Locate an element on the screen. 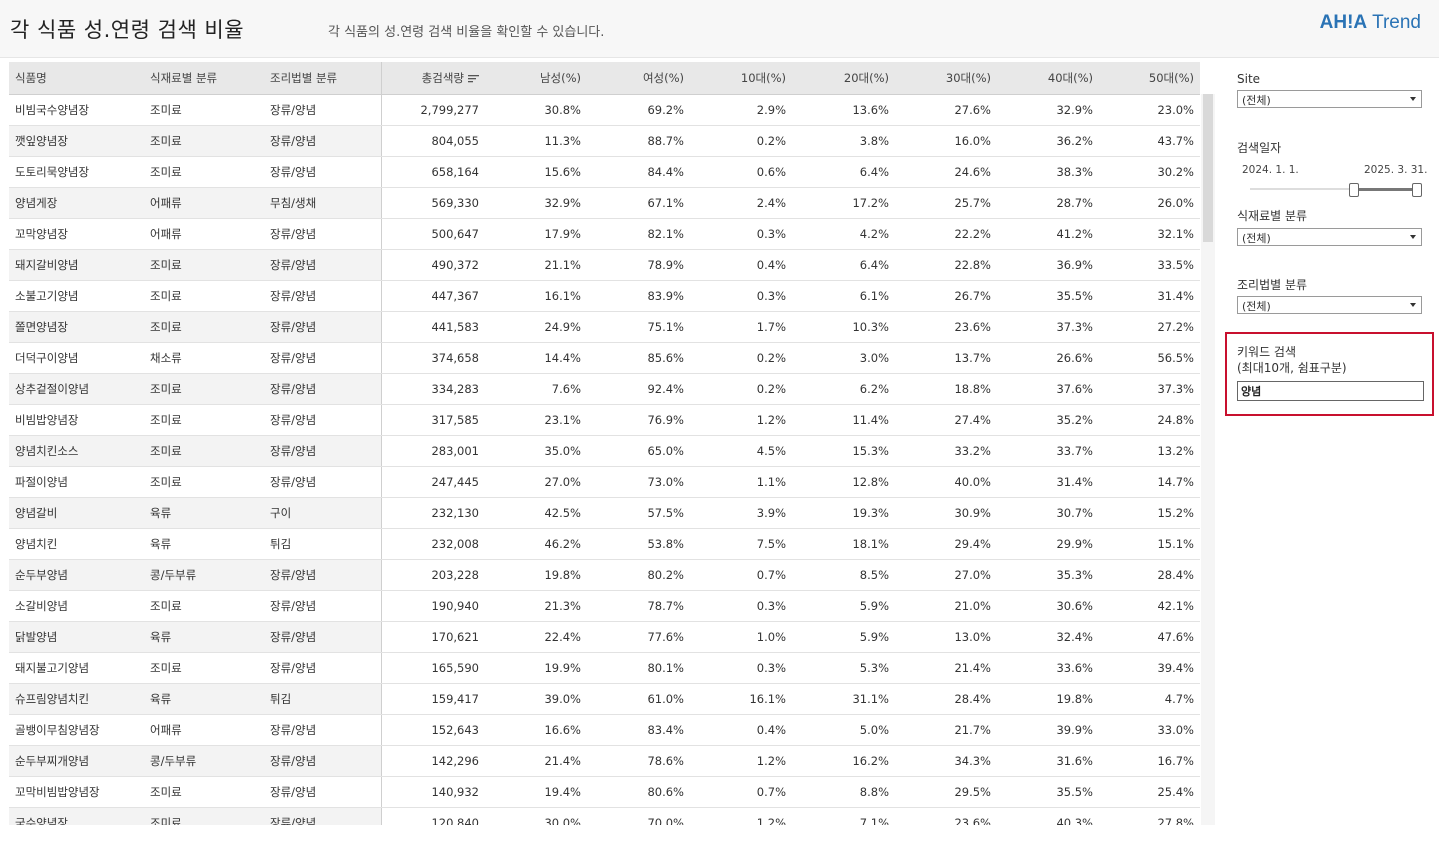 This screenshot has height=848, width=1439. column-header: 10대(%) is located at coordinates (741, 78).